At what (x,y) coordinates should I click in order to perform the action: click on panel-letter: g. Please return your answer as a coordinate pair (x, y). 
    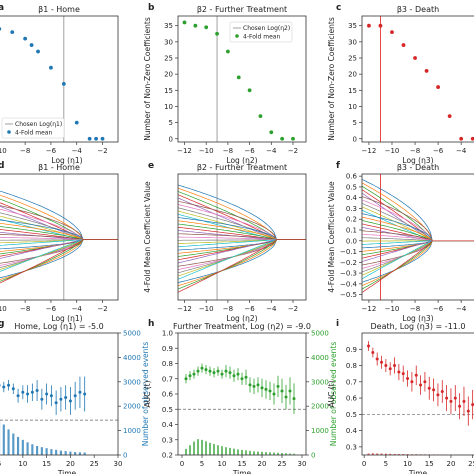
    Looking at the image, I should click on (2, 324).